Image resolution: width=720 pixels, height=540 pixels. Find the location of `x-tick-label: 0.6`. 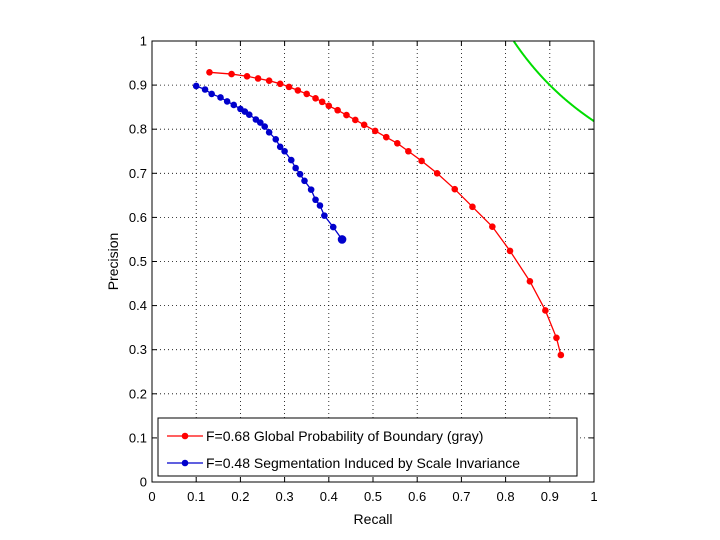

x-tick-label: 0.6 is located at coordinates (417, 496).